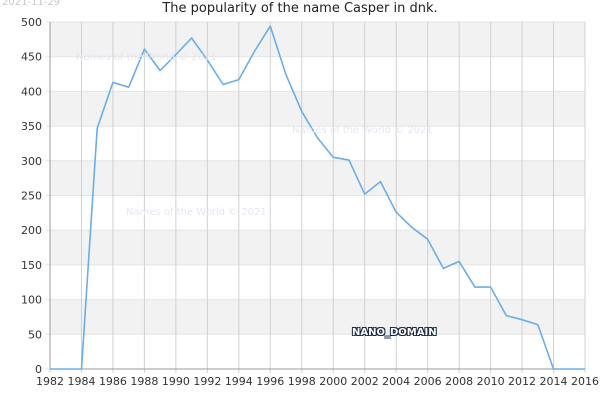  I want to click on x-tick-label: 2010, so click(491, 381).